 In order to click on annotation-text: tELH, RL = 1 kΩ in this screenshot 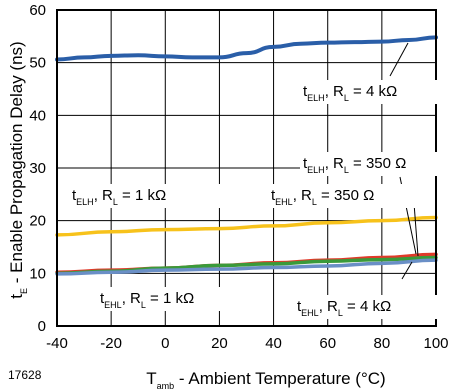, I will do `click(119, 197)`.